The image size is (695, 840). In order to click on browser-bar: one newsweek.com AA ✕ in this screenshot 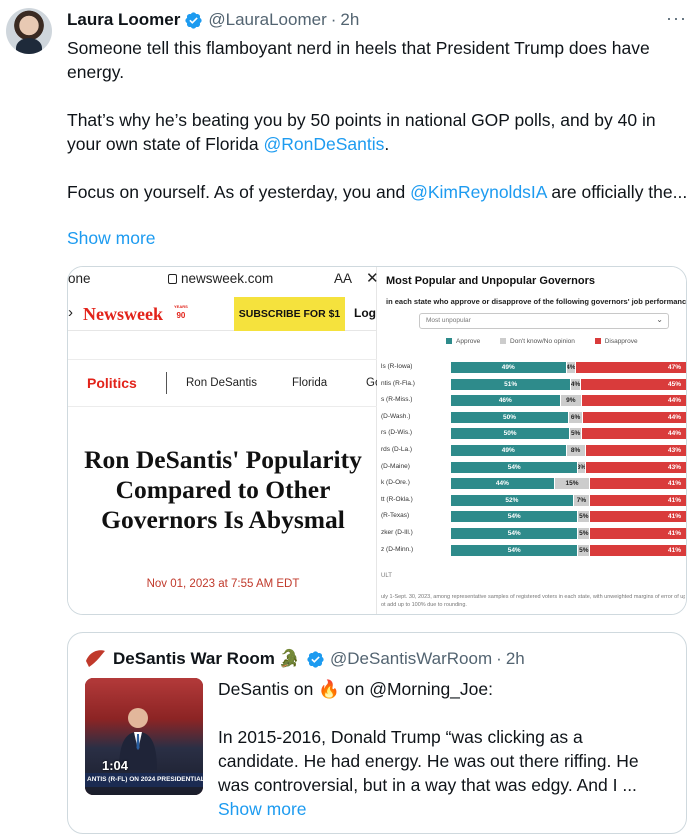, I will do `click(223, 279)`.